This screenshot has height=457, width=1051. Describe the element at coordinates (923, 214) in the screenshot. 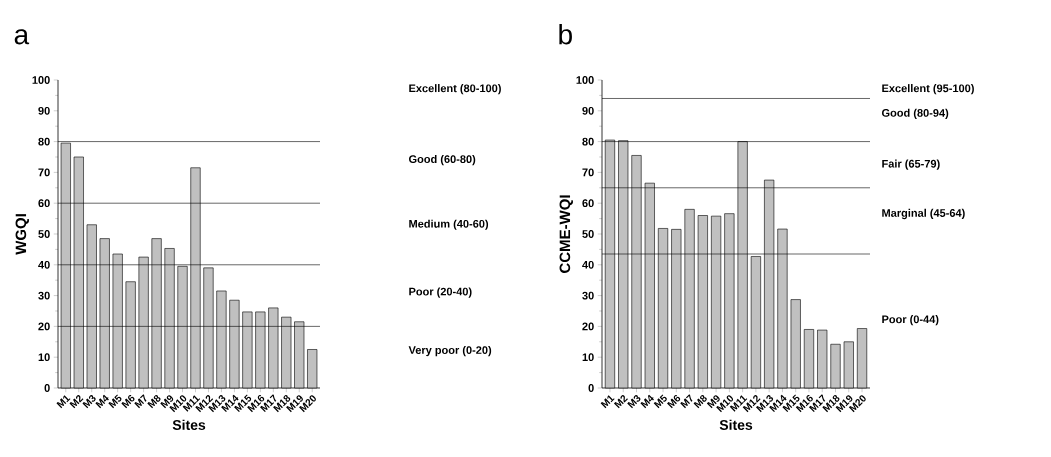

I see `text: Marginal (45-64)` at that location.